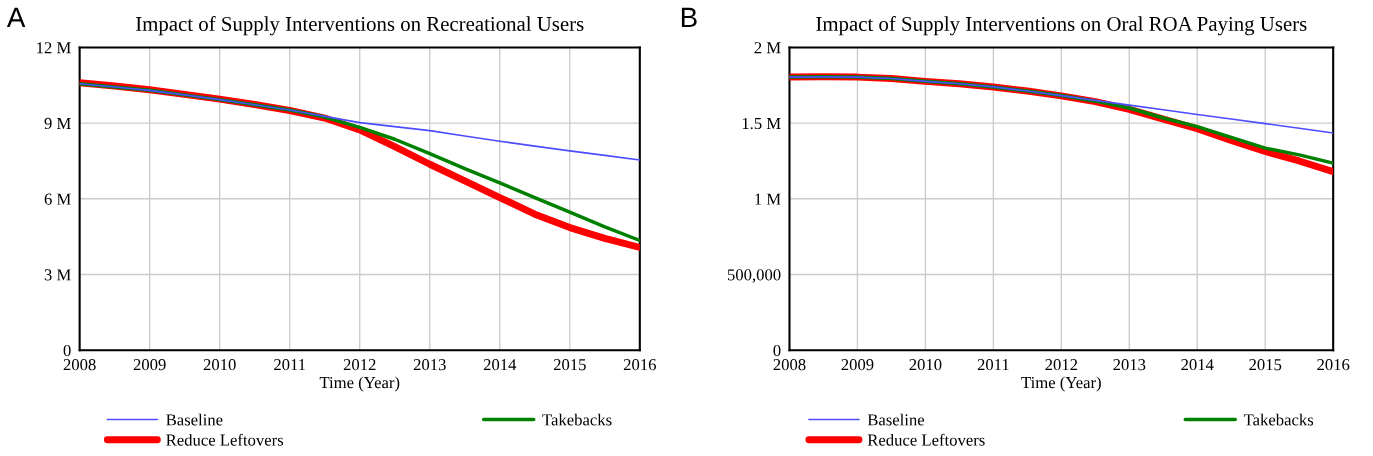 This screenshot has width=1373, height=456. What do you see at coordinates (767, 48) in the screenshot?
I see `y-tick-label: 2 M` at bounding box center [767, 48].